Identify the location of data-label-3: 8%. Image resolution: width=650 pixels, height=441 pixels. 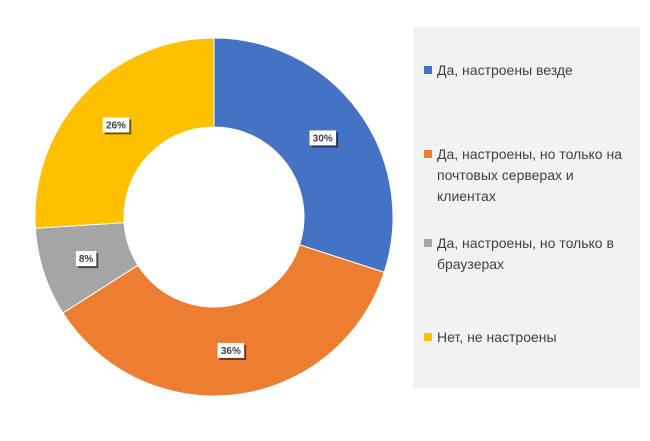
(87, 260).